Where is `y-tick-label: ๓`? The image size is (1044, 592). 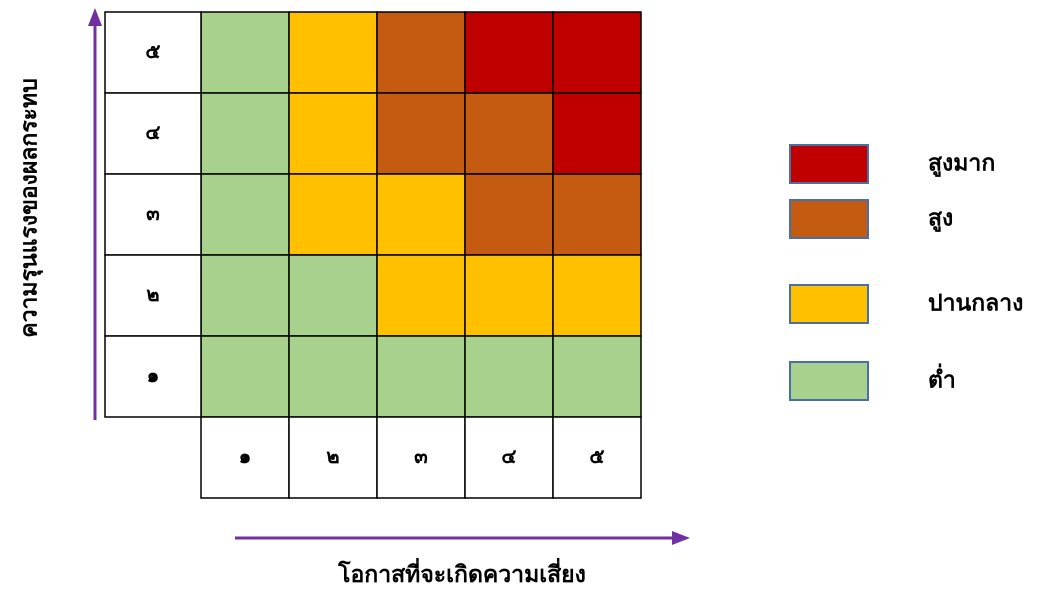
y-tick-label: ๓ is located at coordinates (153, 213).